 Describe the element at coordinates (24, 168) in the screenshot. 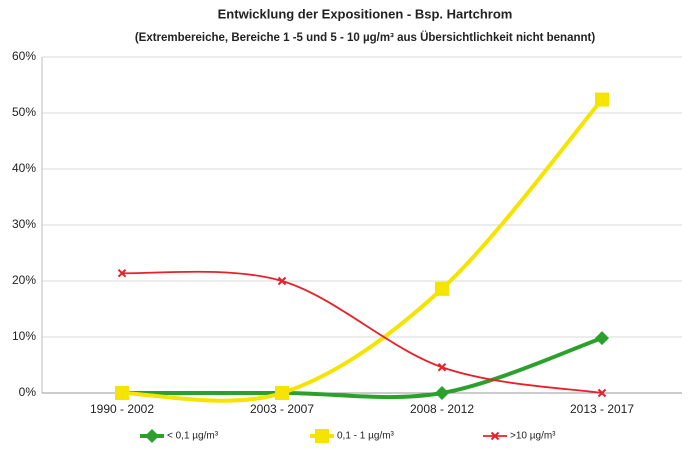

I see `y-tick-label: 40%` at that location.